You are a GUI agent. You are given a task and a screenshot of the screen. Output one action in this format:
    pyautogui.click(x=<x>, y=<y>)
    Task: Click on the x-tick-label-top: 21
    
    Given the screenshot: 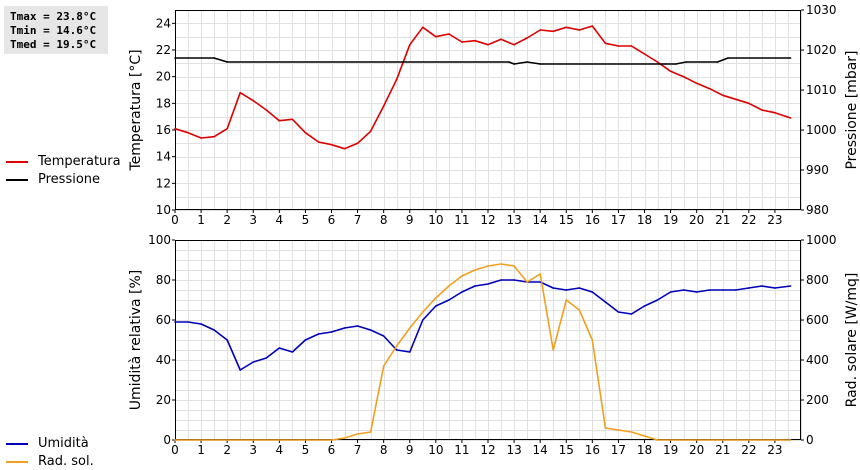 What is the action you would take?
    pyautogui.click(x=722, y=220)
    